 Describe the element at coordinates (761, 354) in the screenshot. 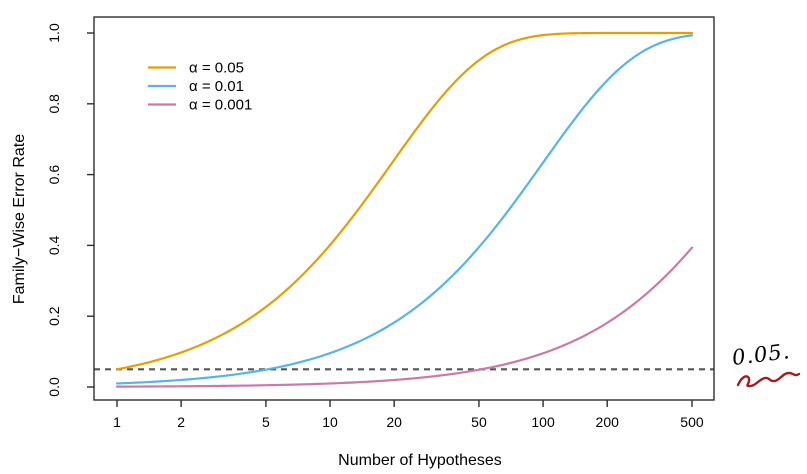

I see `annotation-text: 0.05.` at that location.